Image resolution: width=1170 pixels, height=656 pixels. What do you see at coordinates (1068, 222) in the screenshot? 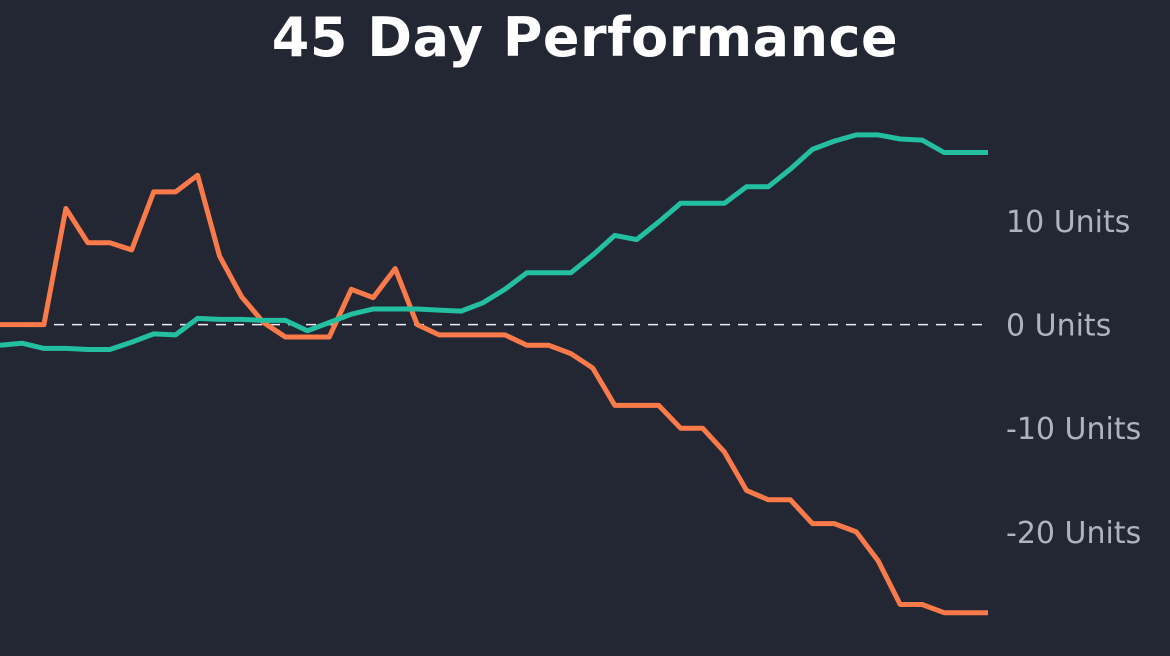
I see `y-tick-label: 10 Units` at bounding box center [1068, 222].